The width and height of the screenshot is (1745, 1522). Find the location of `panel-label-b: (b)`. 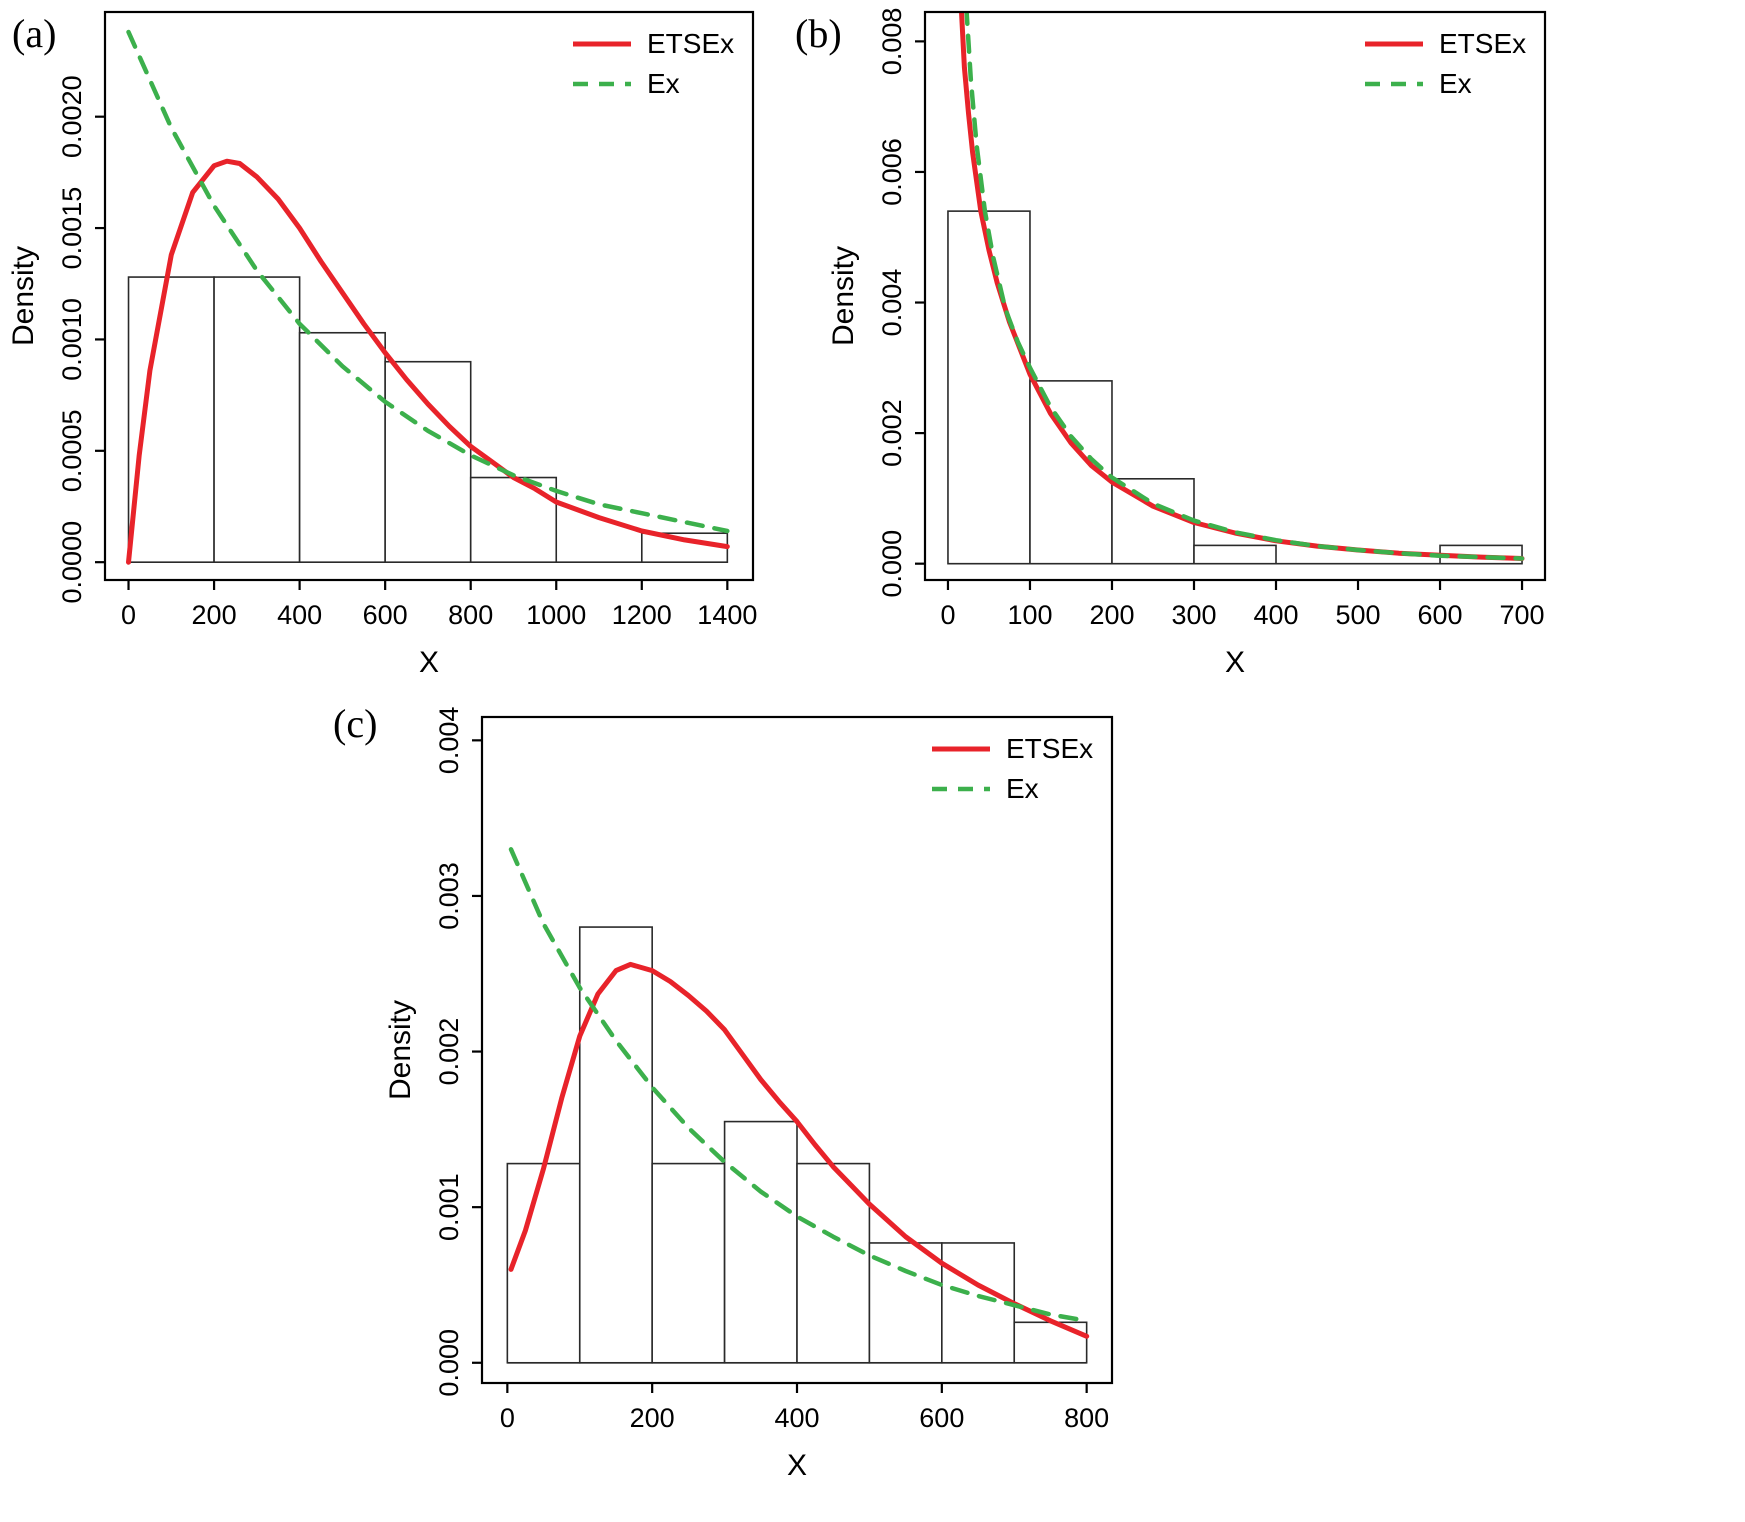

panel-label-b: (b) is located at coordinates (818, 33).